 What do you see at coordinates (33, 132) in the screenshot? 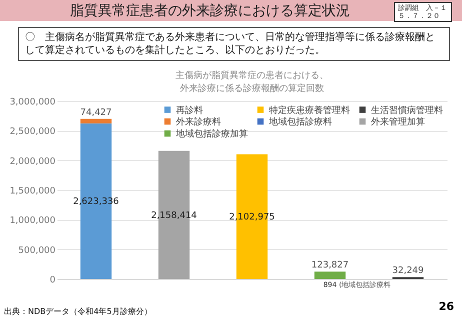
I see `y-tick-label: 2,500,000` at bounding box center [33, 132].